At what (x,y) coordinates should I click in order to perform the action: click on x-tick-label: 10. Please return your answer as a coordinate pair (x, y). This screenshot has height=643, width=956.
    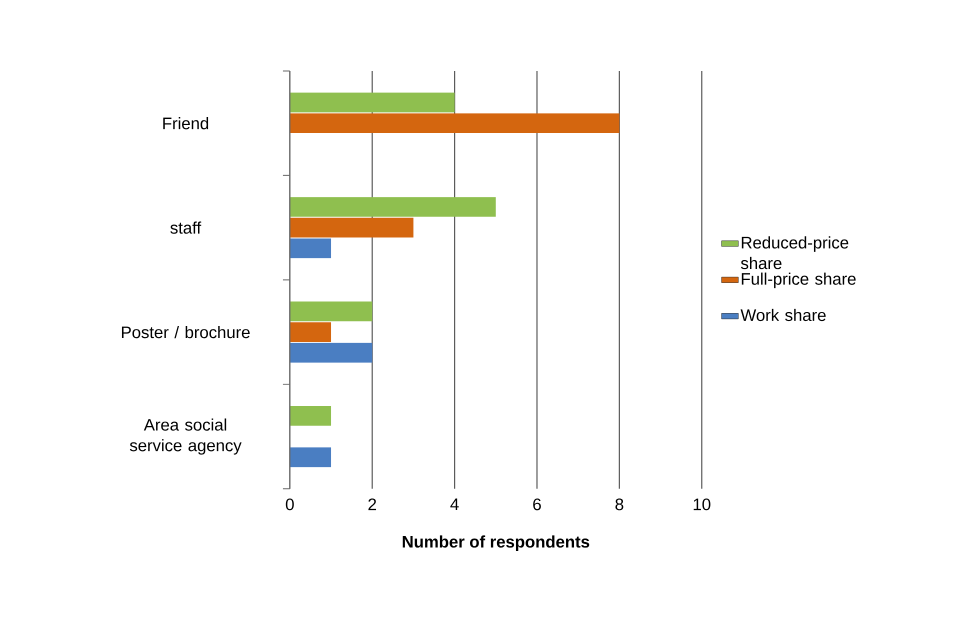
    Looking at the image, I should click on (702, 504).